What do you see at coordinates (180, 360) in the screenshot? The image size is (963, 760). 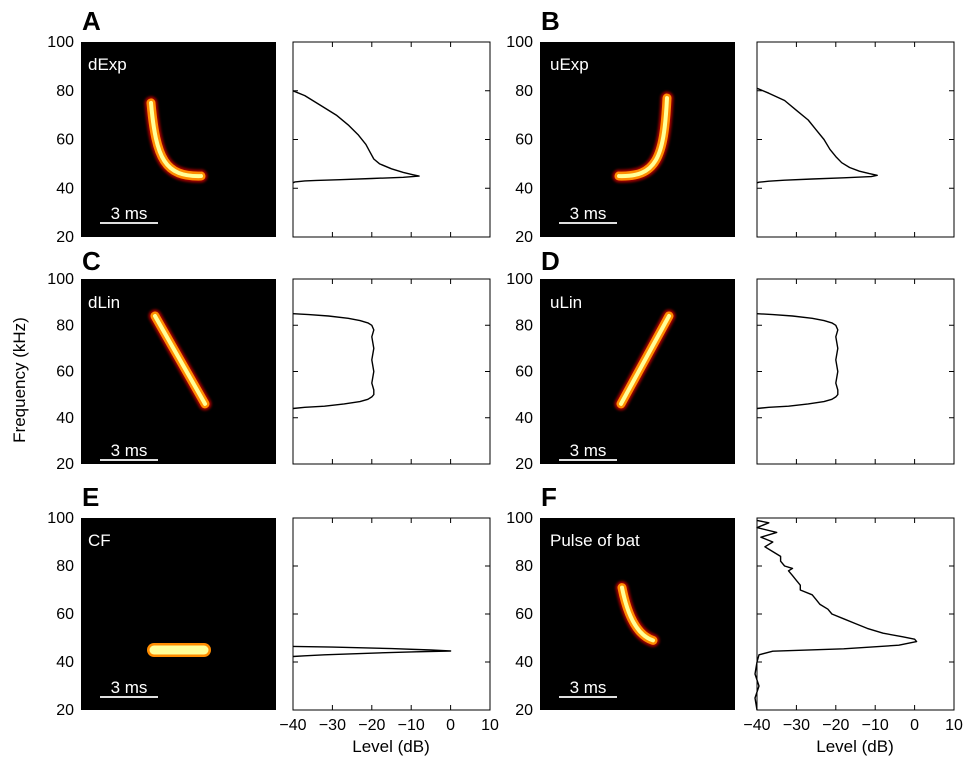 I see `sweep-core-c` at bounding box center [180, 360].